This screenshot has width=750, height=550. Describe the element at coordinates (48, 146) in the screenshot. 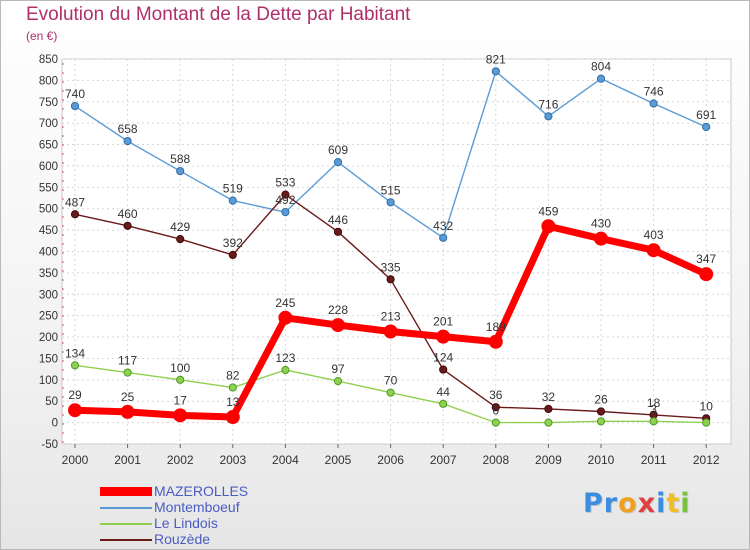

I see `y-tick-label: 650` at that location.